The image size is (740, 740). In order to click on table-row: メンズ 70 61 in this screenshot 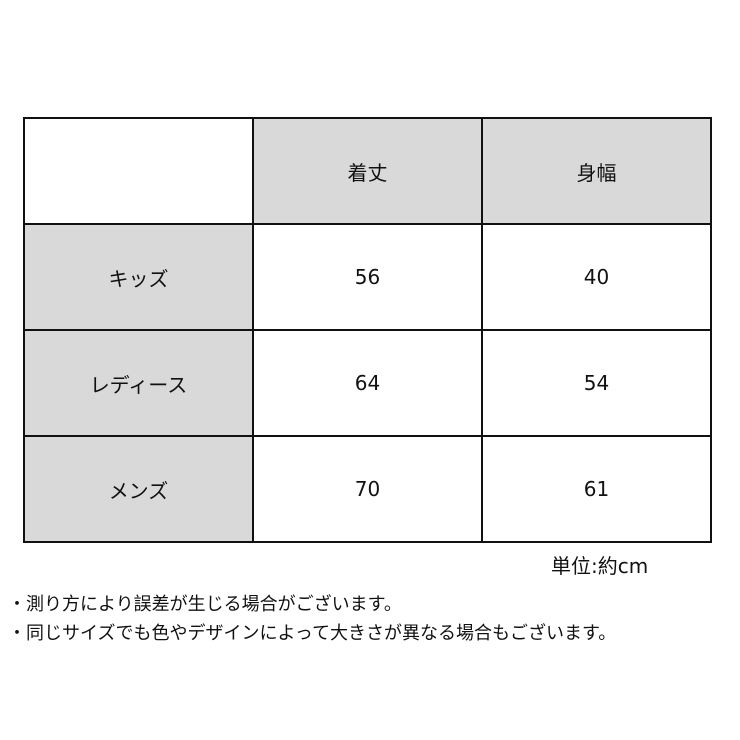, I will do `click(367, 489)`.